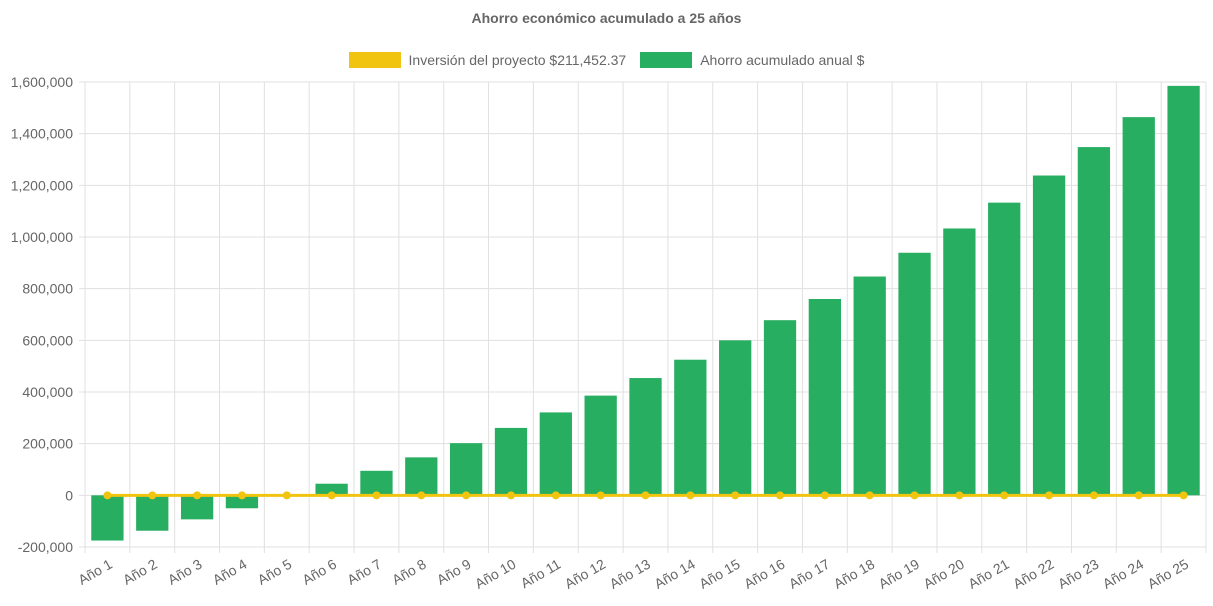 The image size is (1213, 606). What do you see at coordinates (674, 574) in the screenshot?
I see `x-tick-label: Año 14` at bounding box center [674, 574].